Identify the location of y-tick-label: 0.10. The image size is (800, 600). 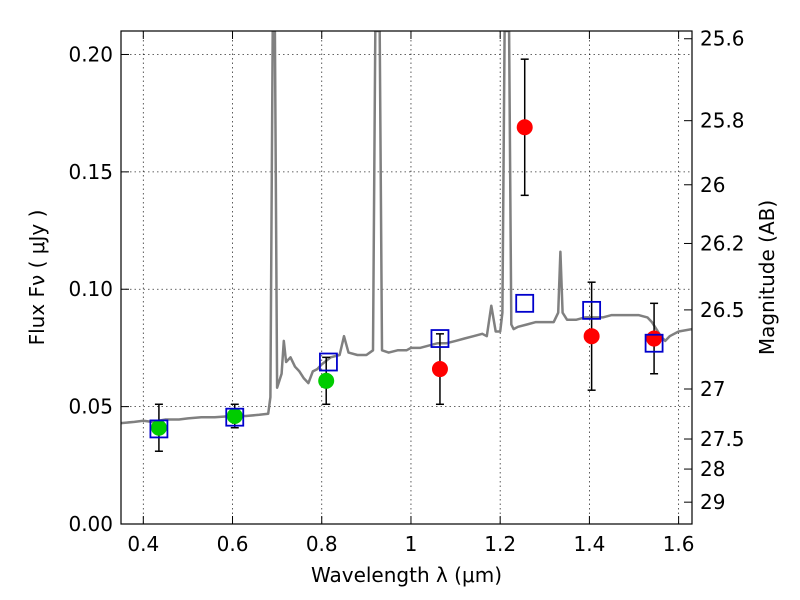
(90, 289).